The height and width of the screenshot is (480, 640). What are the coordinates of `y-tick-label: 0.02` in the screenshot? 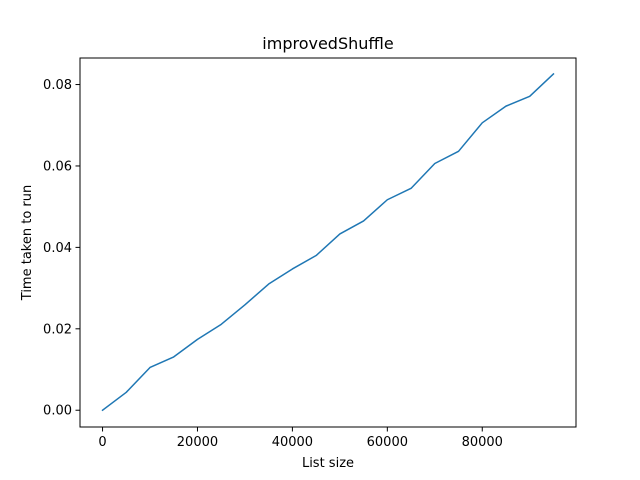 It's located at (57, 329).